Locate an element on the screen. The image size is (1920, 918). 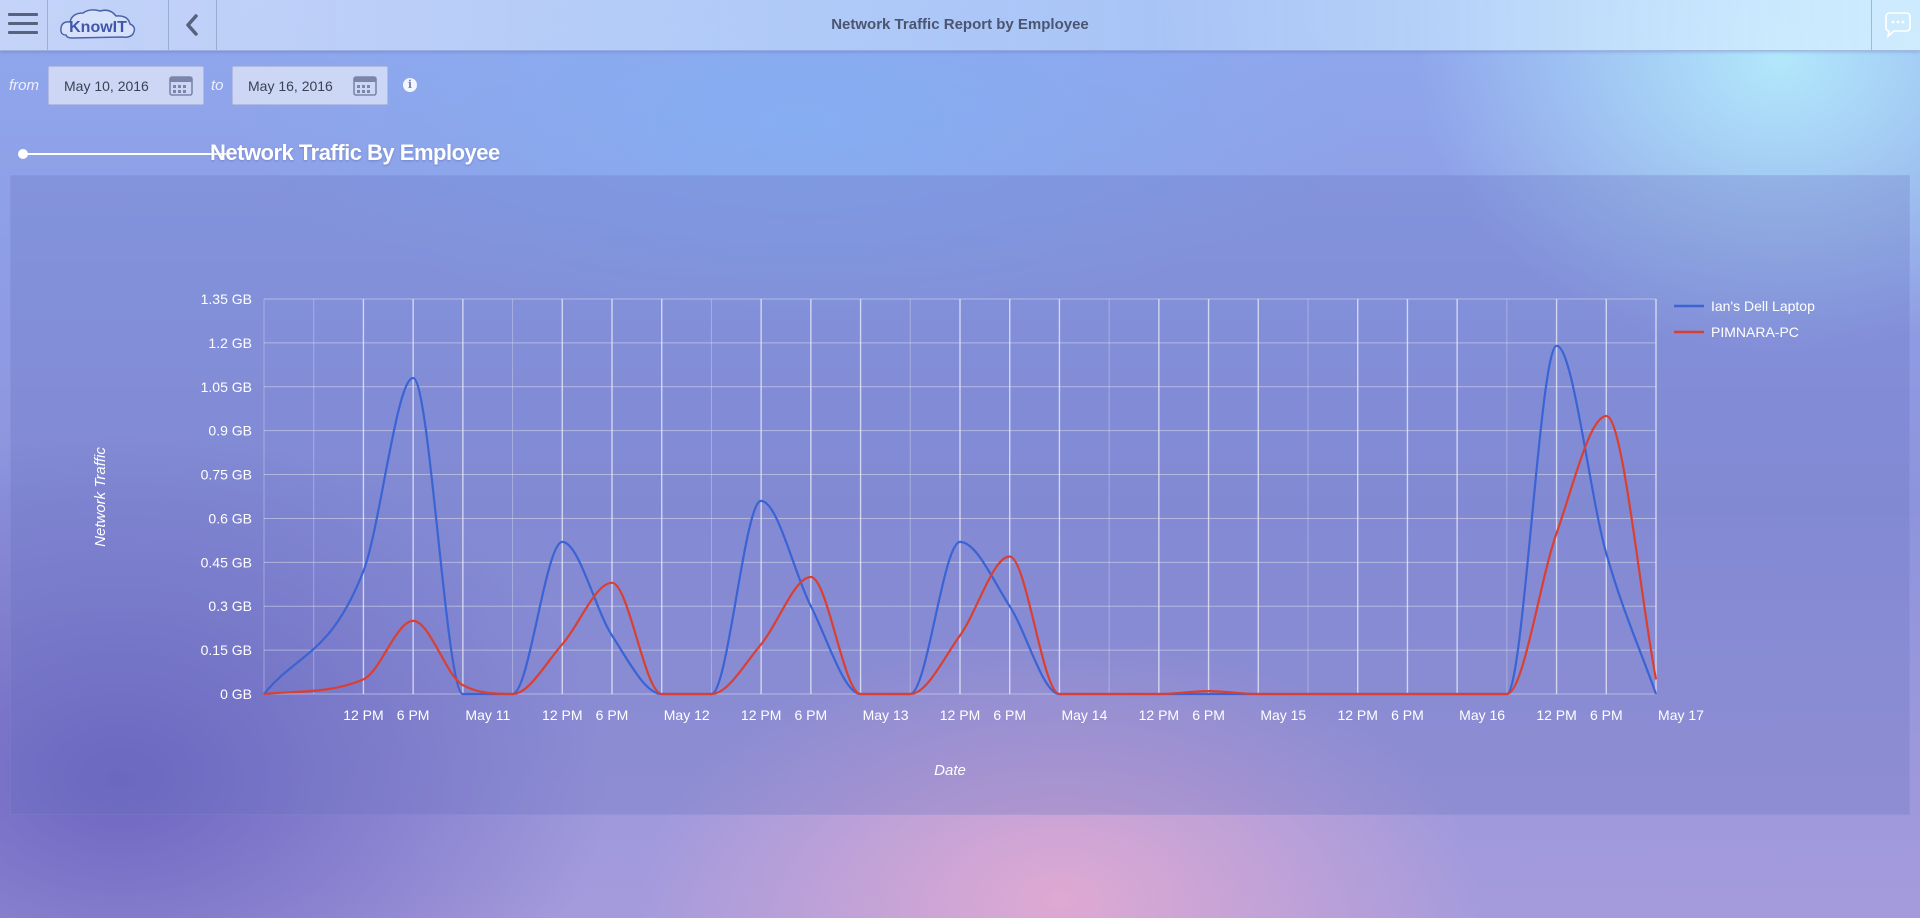
to-date-picker: May 16, 2016 is located at coordinates (310, 85).